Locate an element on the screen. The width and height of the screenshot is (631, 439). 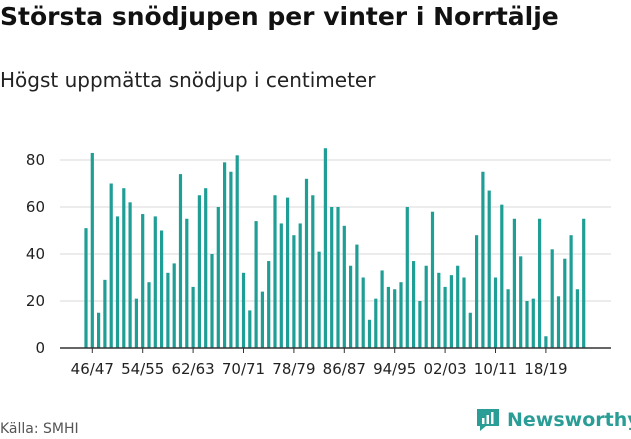
y-tick-label: 40 is located at coordinates (35, 254).